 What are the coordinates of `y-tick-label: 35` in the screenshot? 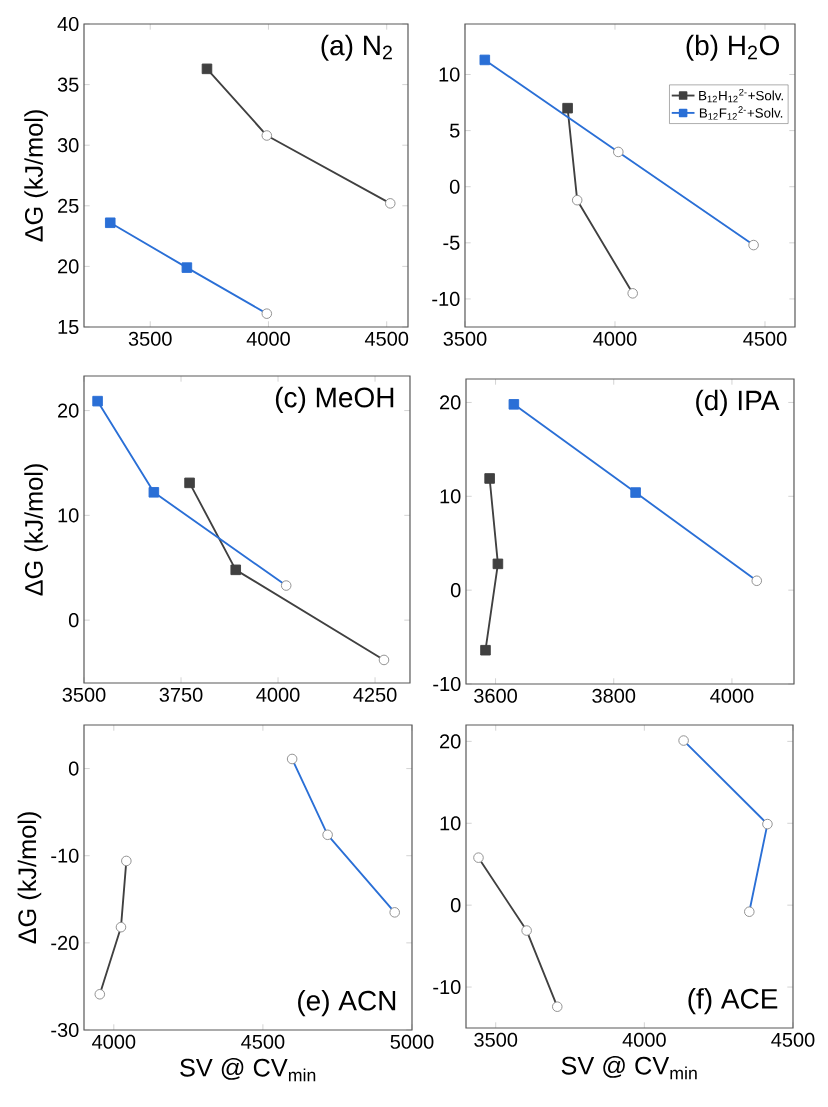 It's located at (68, 84).